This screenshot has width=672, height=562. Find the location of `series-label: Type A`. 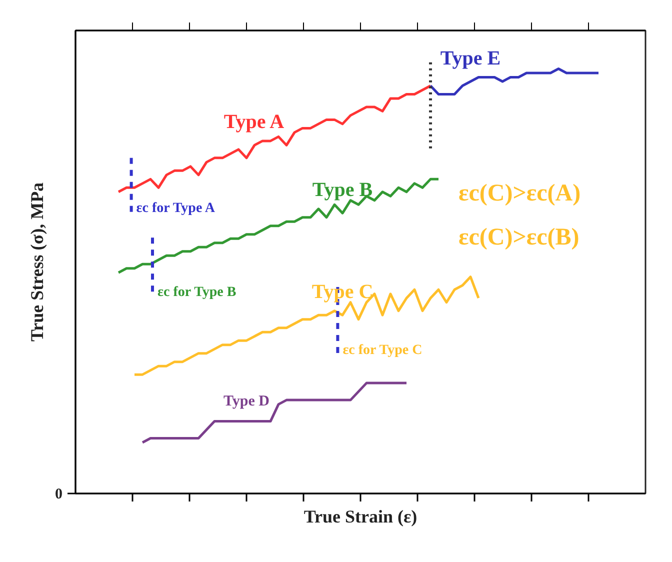

series-label: Type A is located at coordinates (254, 122).